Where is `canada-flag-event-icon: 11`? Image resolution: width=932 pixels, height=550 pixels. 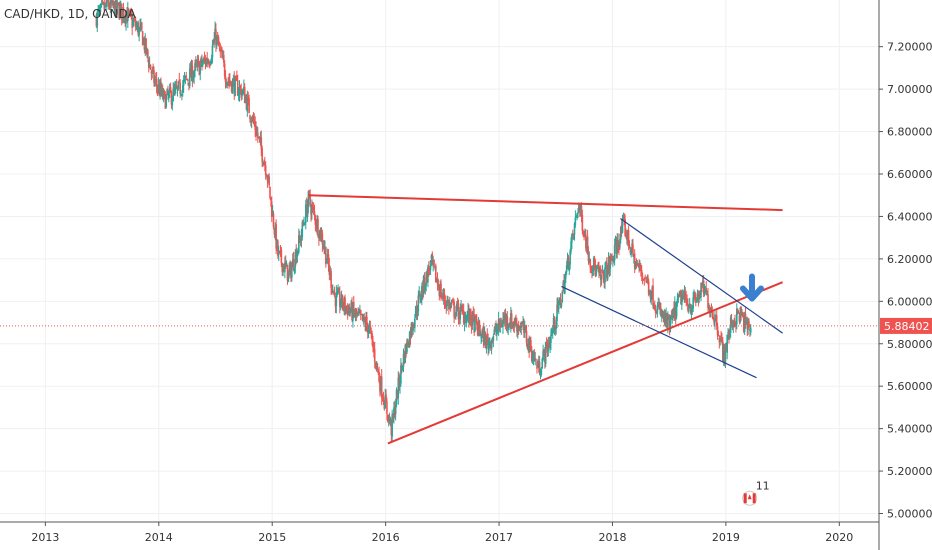
canada-flag-event-icon: 11 is located at coordinates (756, 492).